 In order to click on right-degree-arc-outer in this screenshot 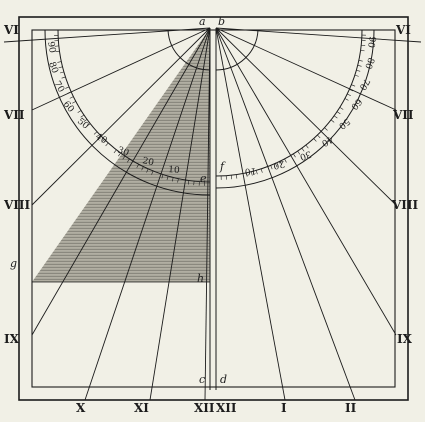, I will do `click(295, 109)`.